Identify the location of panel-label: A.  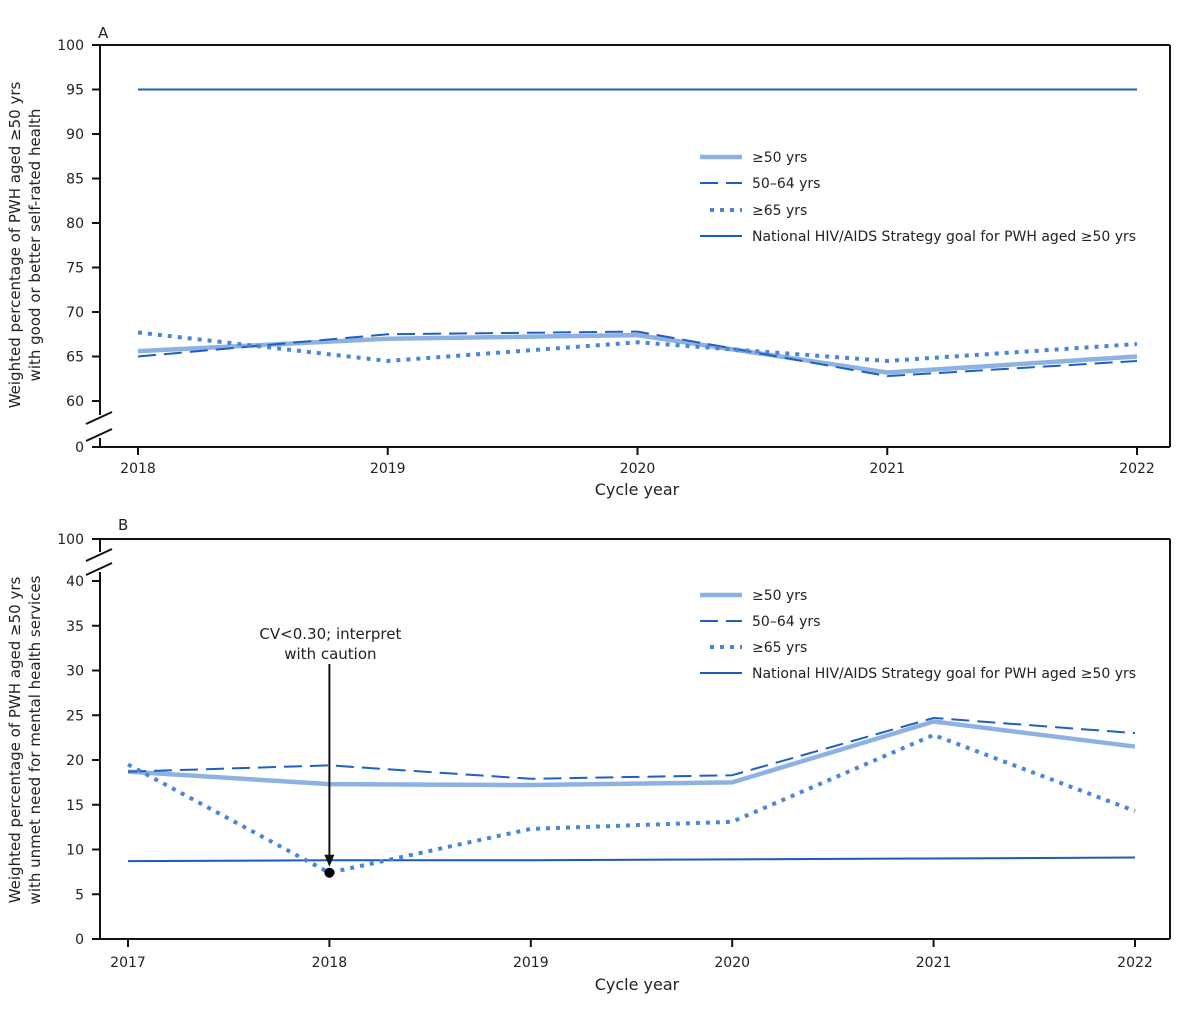
(103, 33).